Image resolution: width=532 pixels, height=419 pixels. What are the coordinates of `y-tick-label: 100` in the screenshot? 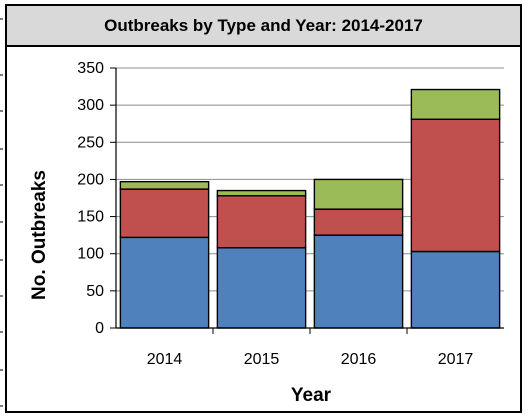 It's located at (90, 254).